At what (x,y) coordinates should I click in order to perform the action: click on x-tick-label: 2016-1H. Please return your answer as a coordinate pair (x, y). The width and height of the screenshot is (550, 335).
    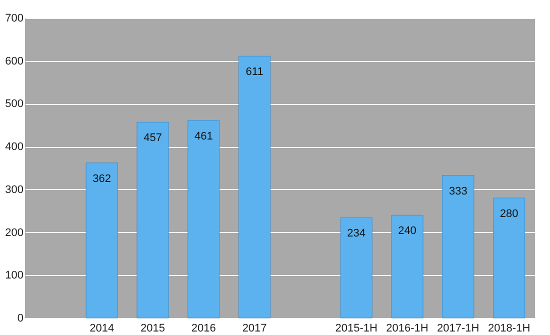
    Looking at the image, I should click on (407, 328).